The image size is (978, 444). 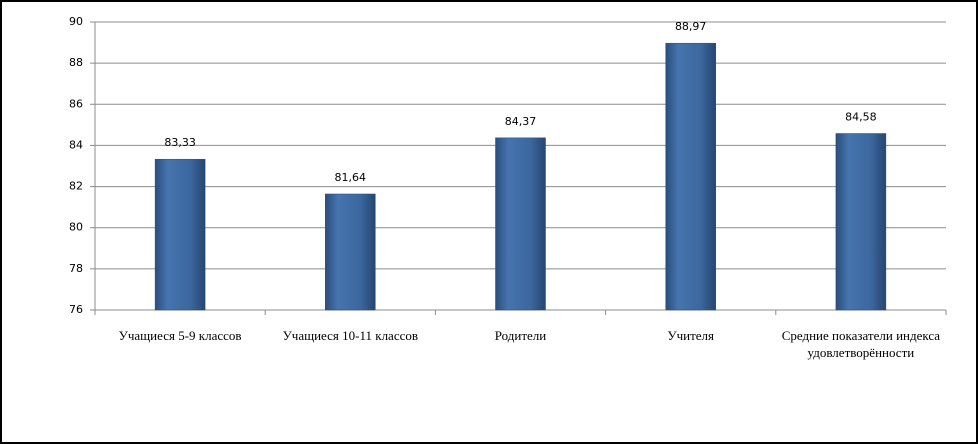 What do you see at coordinates (76, 227) in the screenshot?
I see `y-tick-label: 80` at bounding box center [76, 227].